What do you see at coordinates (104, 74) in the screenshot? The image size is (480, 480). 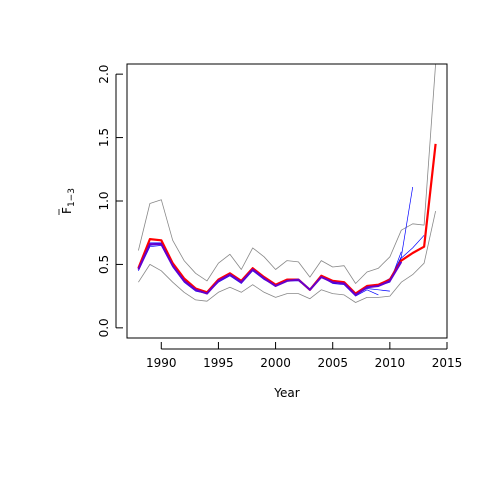 I see `y-tick-label: 2.0` at bounding box center [104, 74].